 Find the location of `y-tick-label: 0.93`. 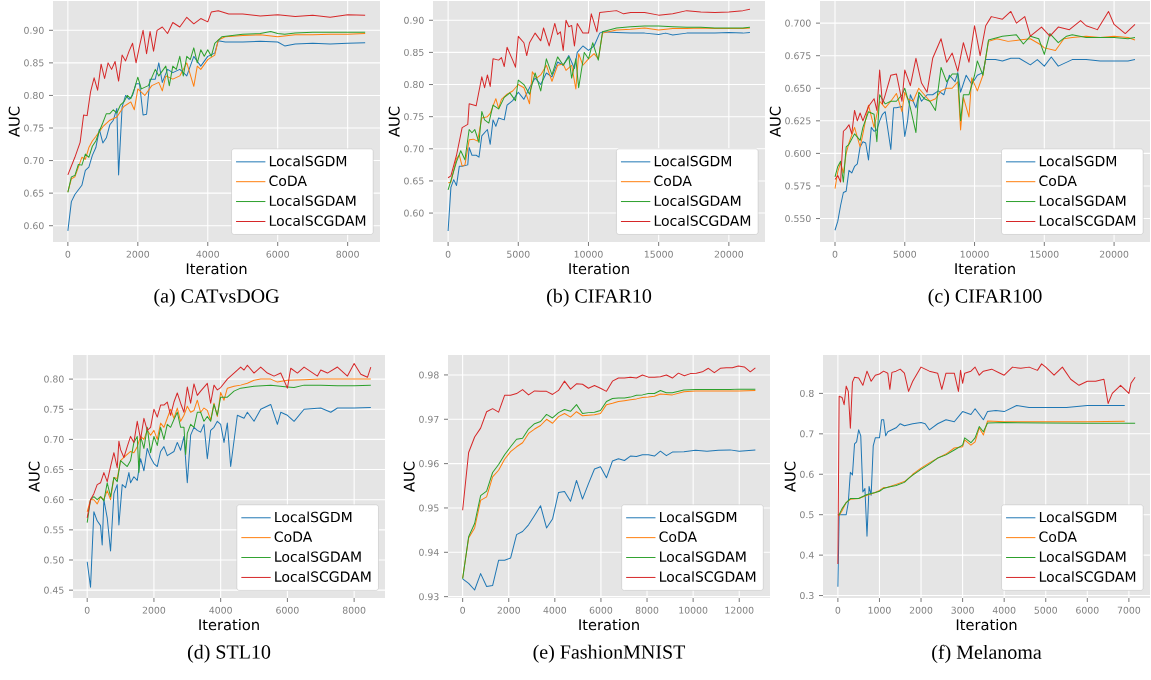

y-tick-label: 0.93 is located at coordinates (429, 597).